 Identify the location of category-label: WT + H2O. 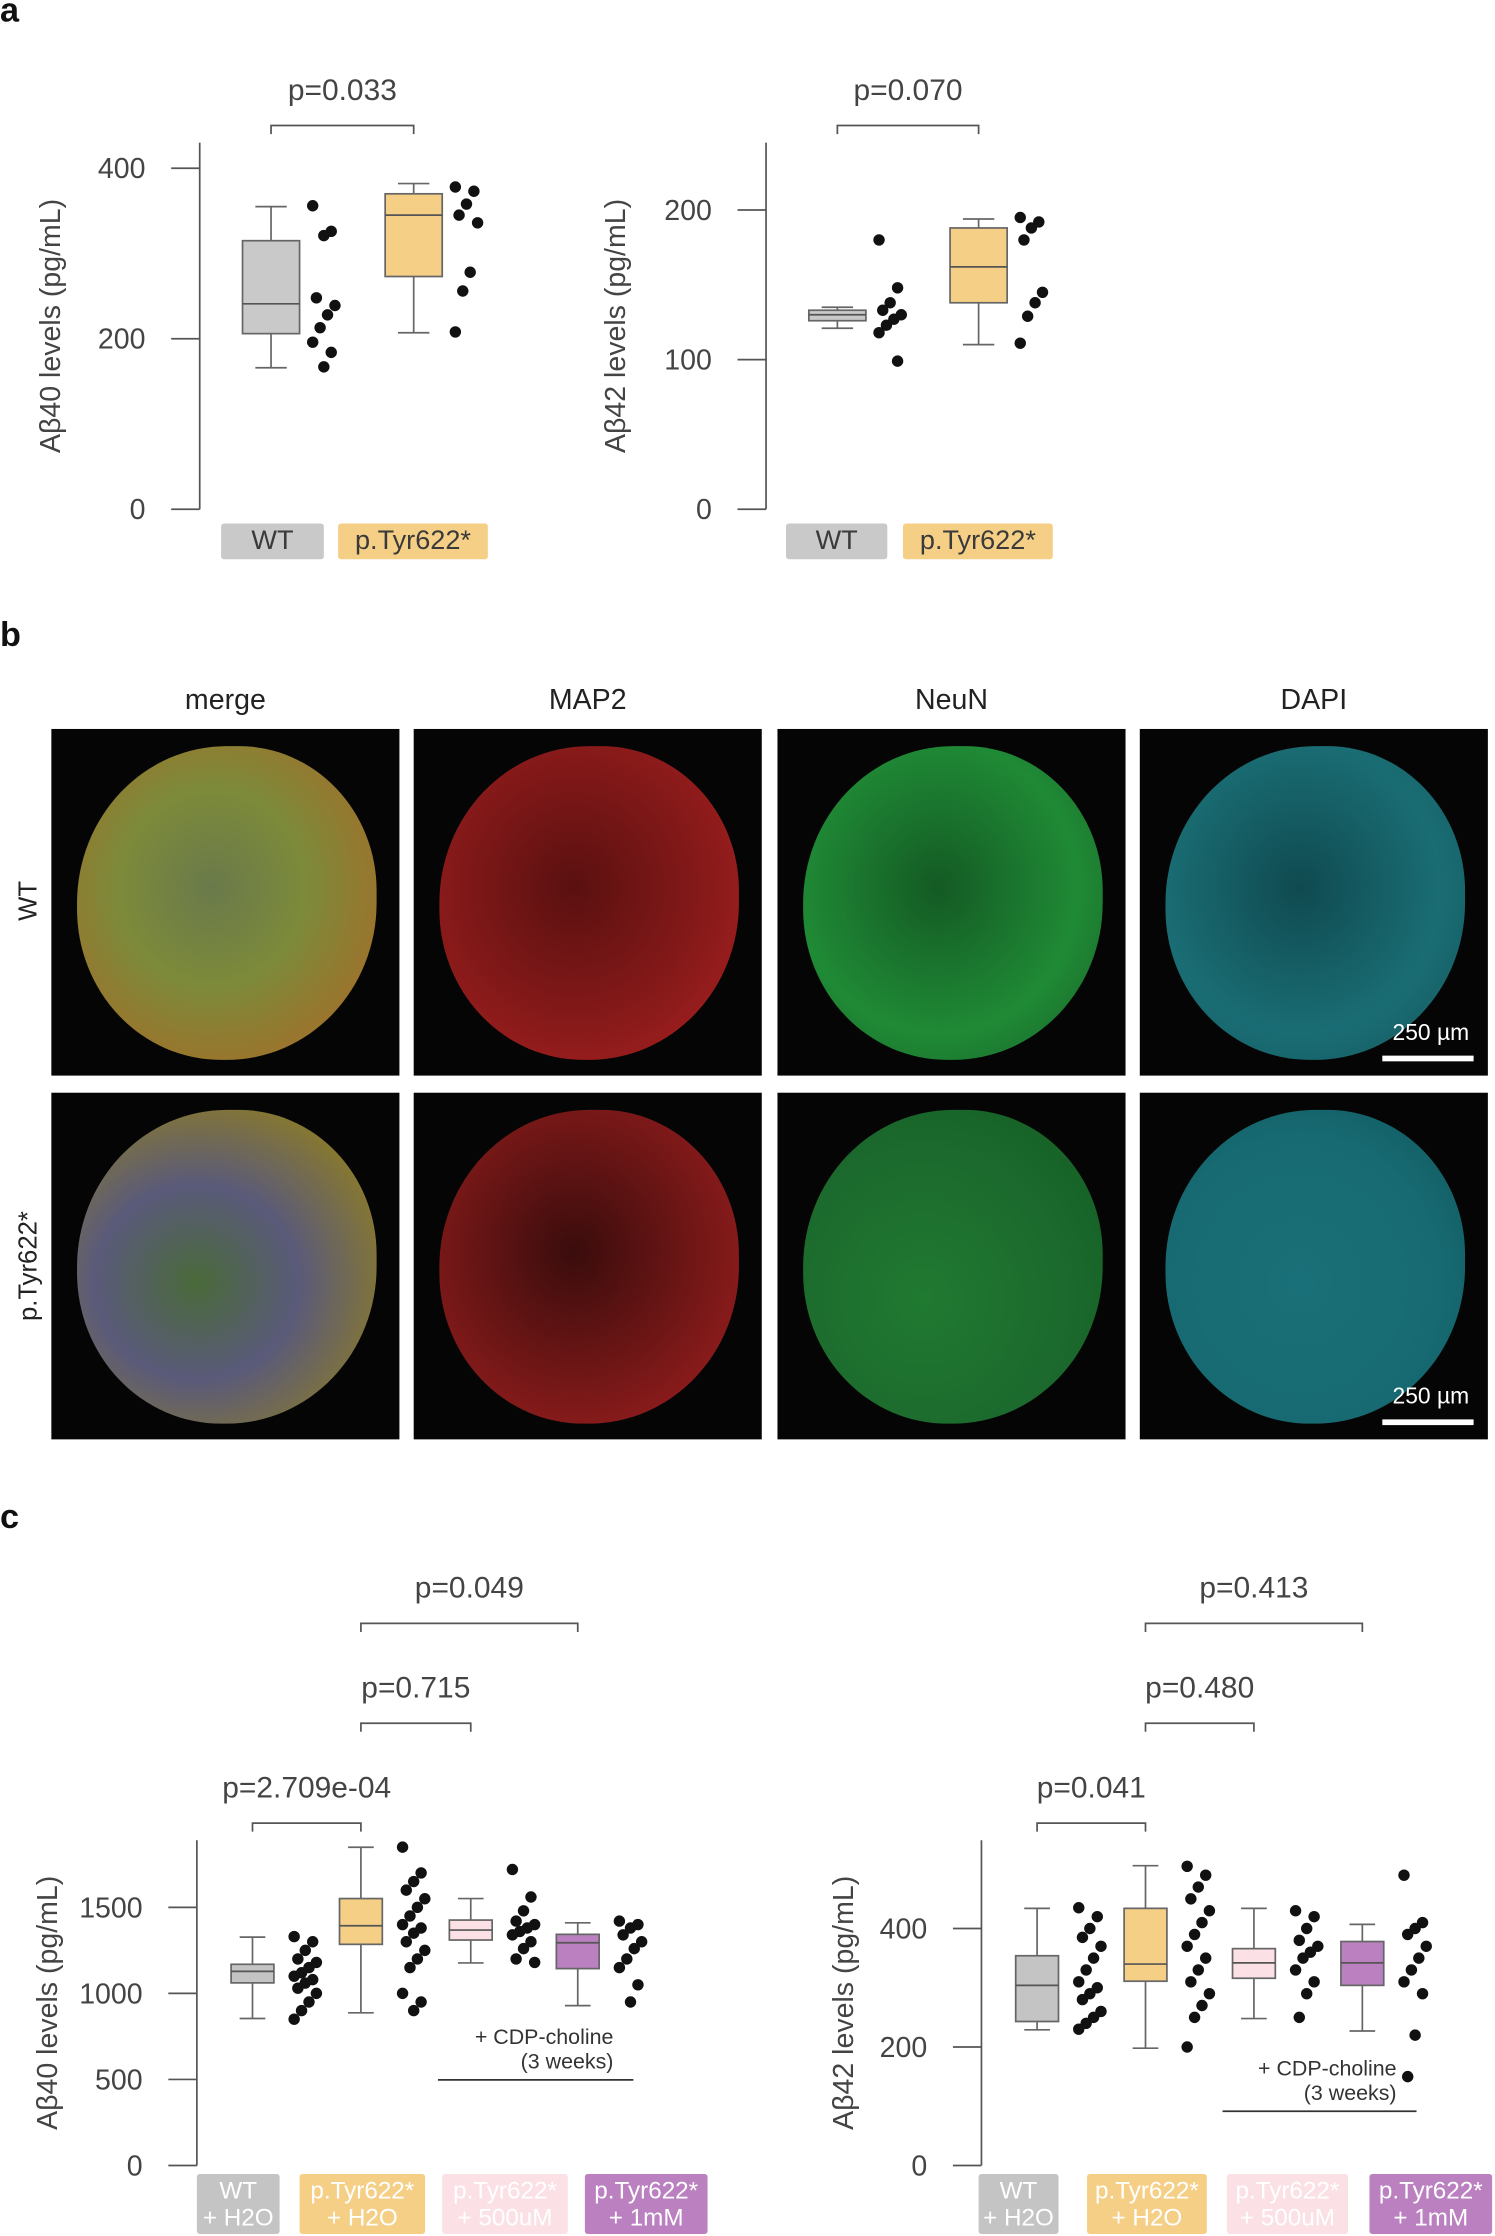
(238, 2204).